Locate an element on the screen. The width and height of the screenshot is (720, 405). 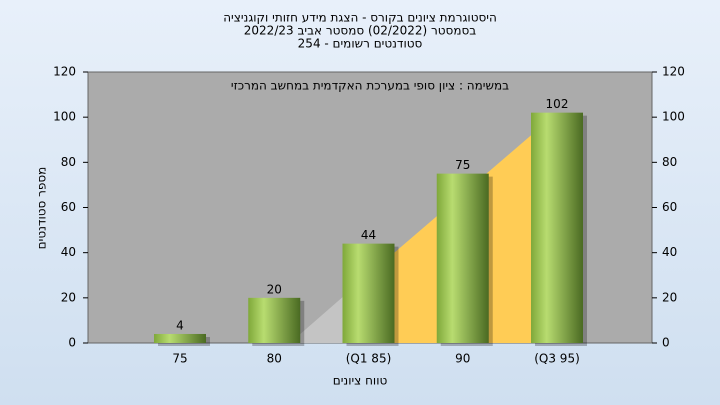
data-label: 102 is located at coordinates (557, 104).